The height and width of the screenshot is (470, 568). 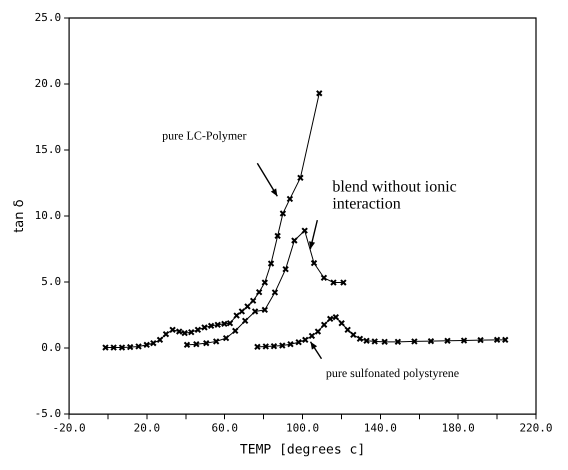 I want to click on annotation: blend without ionic interaction, so click(x=394, y=195).